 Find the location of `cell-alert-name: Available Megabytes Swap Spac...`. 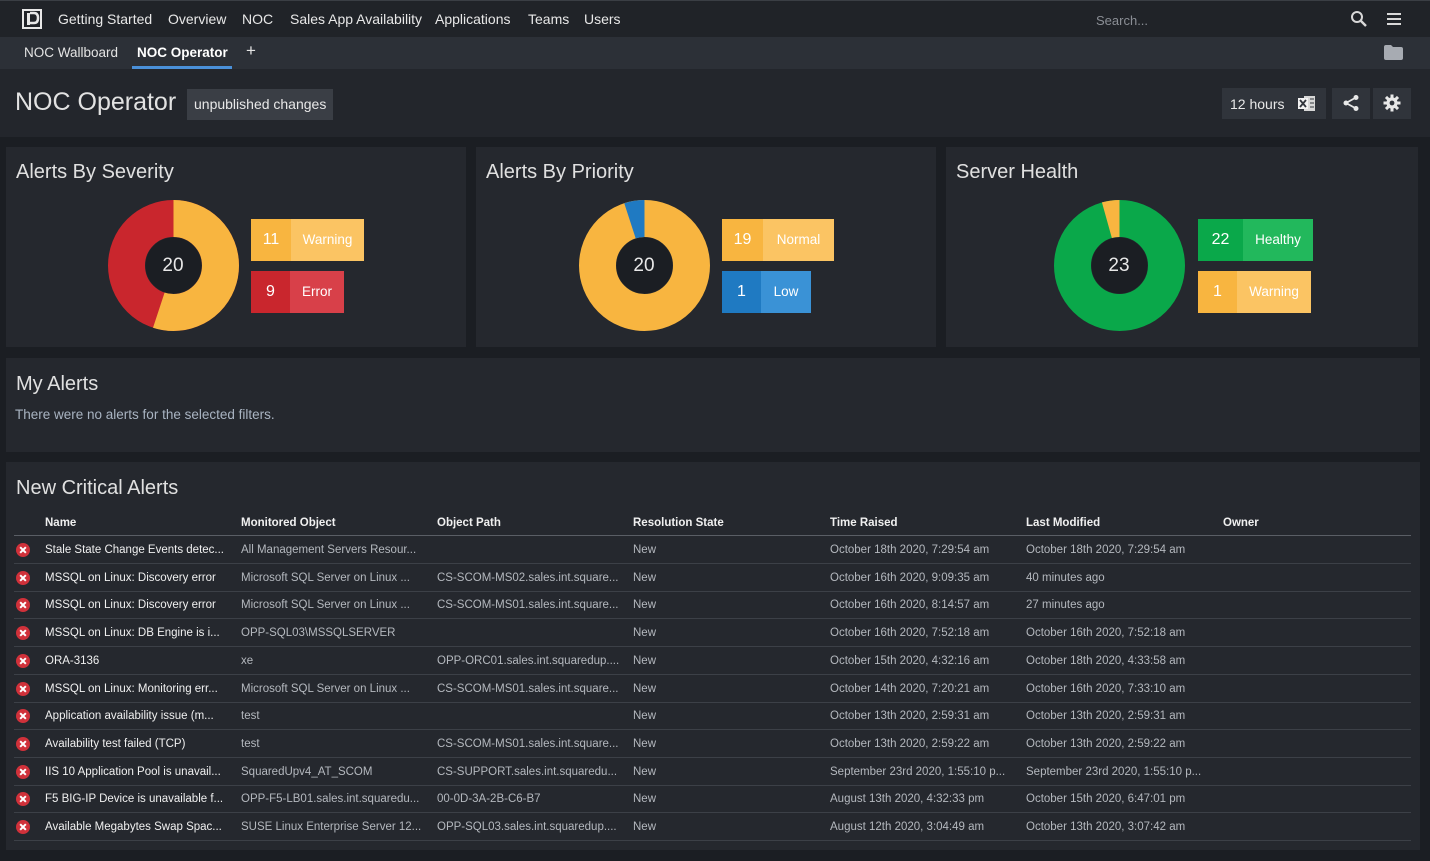

cell-alert-name: Available Megabytes Swap Spac... is located at coordinates (133, 827).